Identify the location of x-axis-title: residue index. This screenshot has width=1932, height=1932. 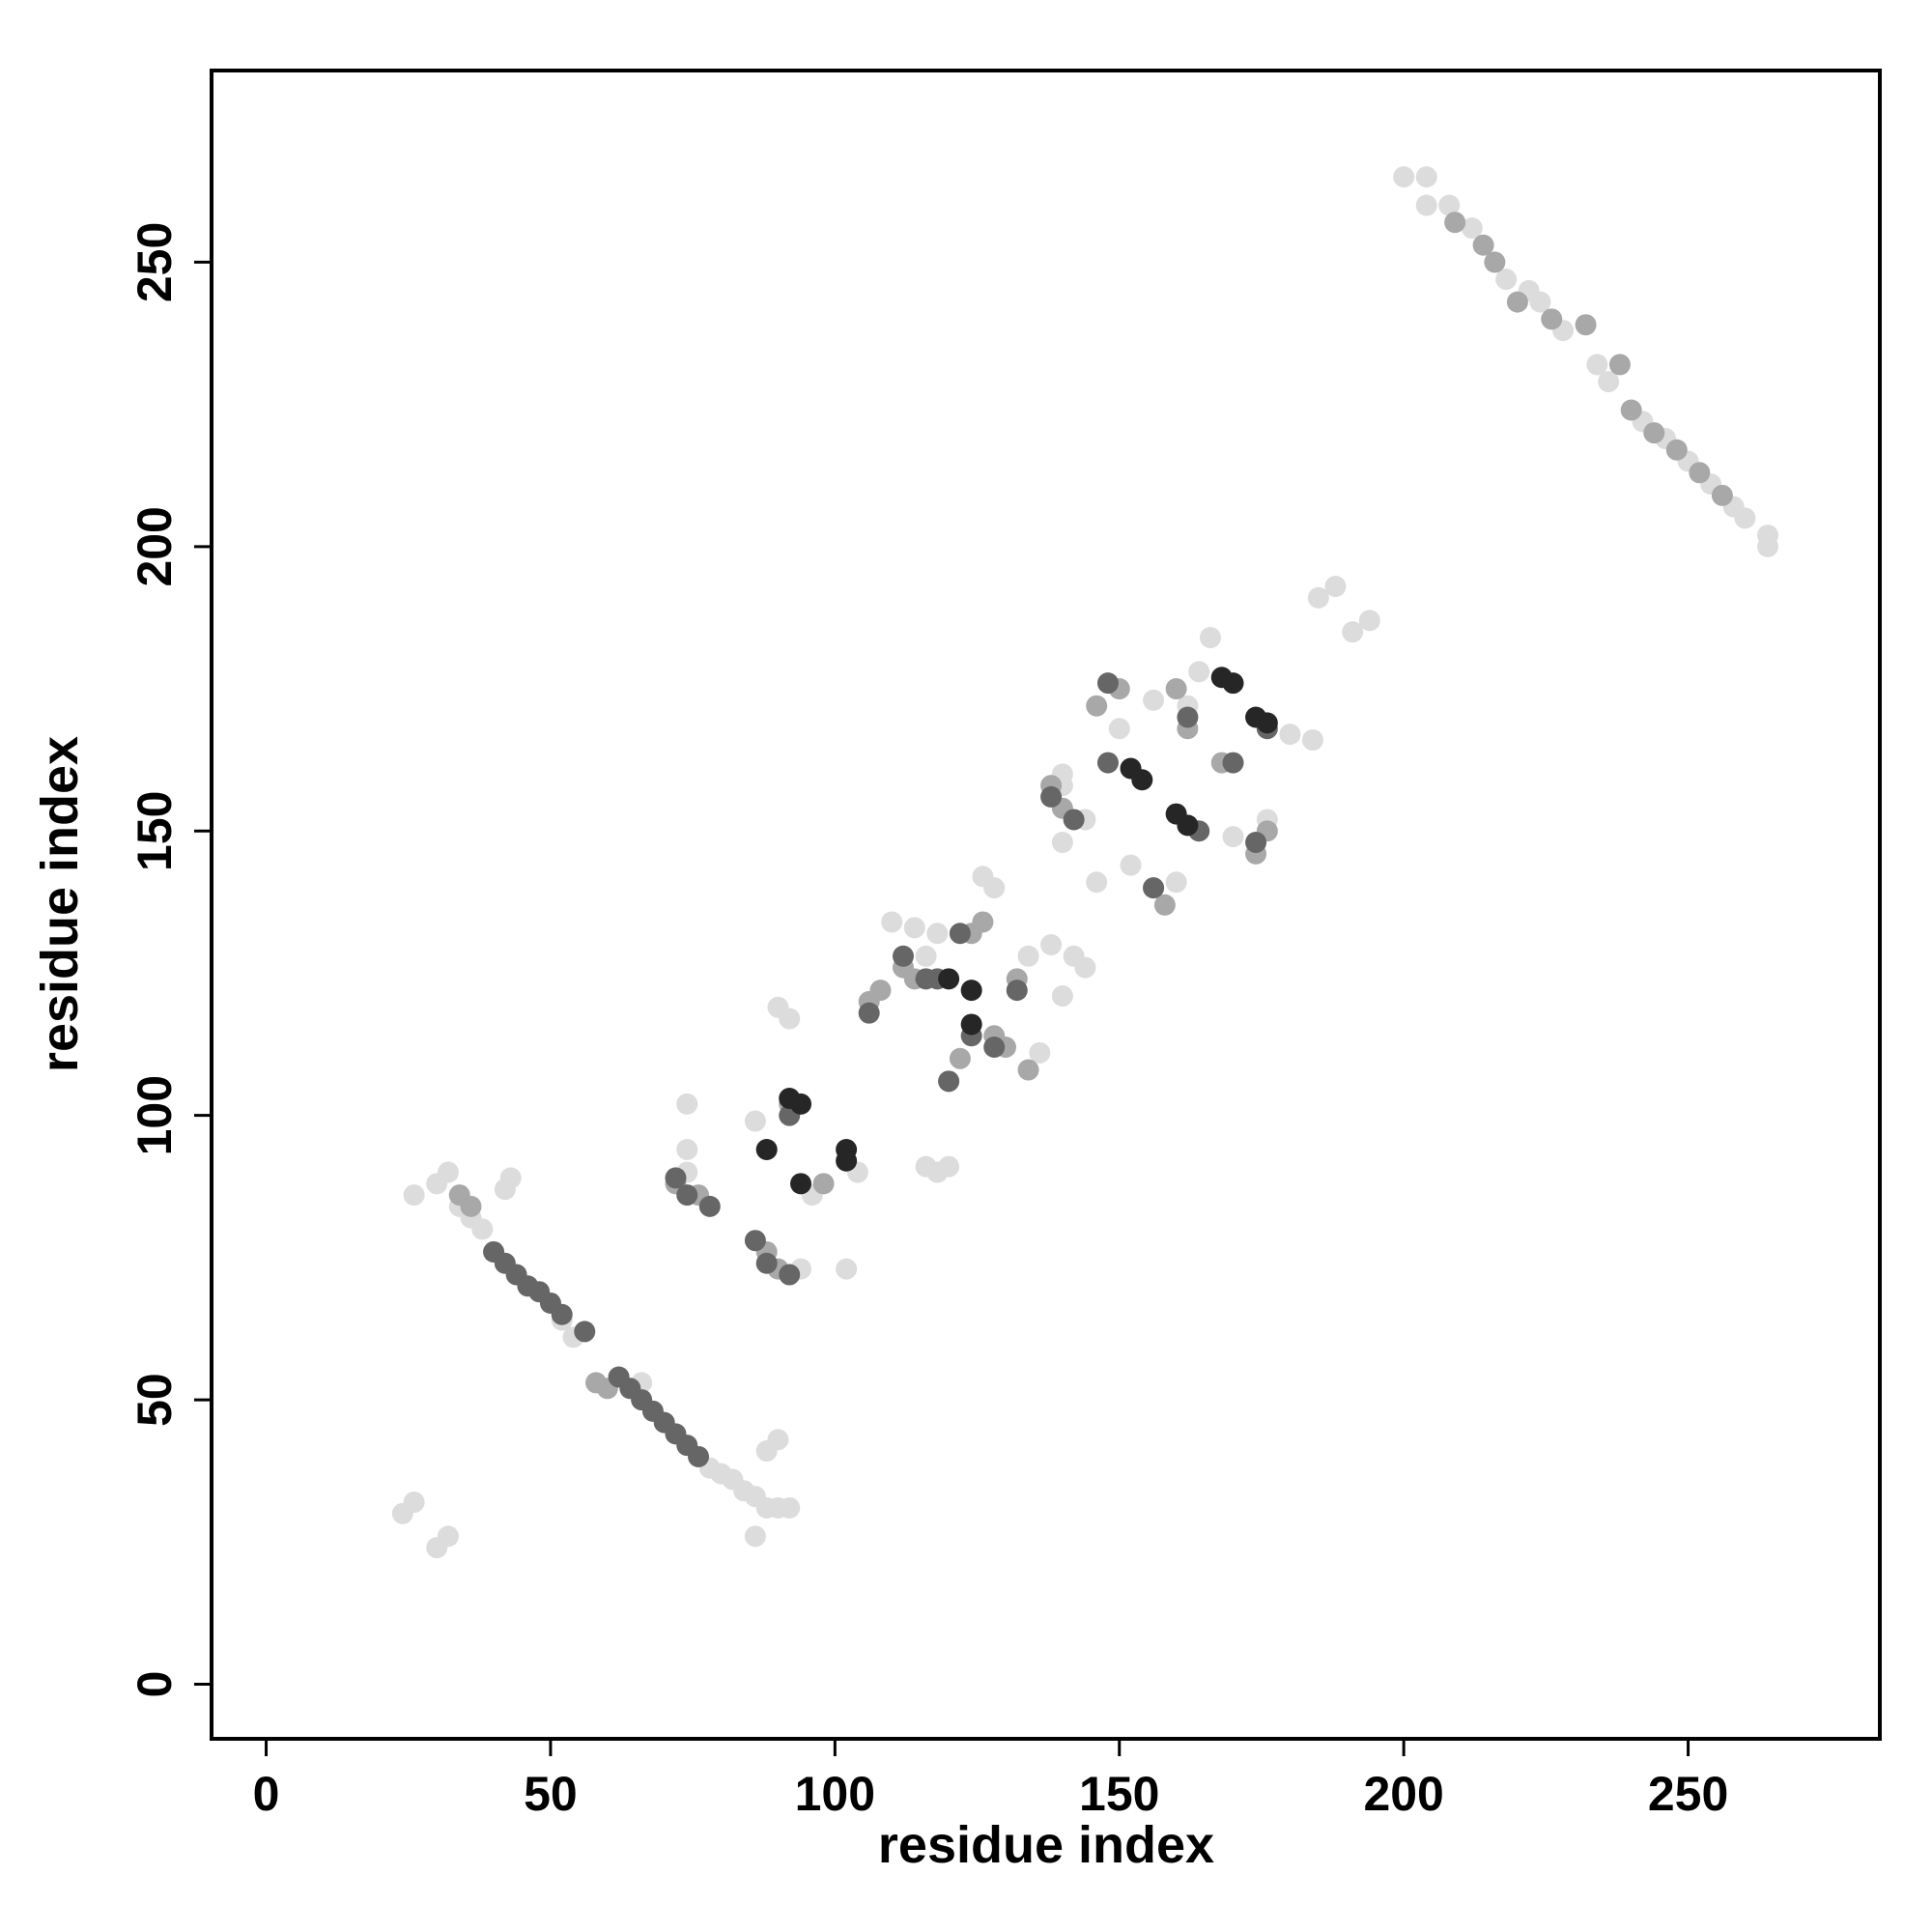
(1046, 1845).